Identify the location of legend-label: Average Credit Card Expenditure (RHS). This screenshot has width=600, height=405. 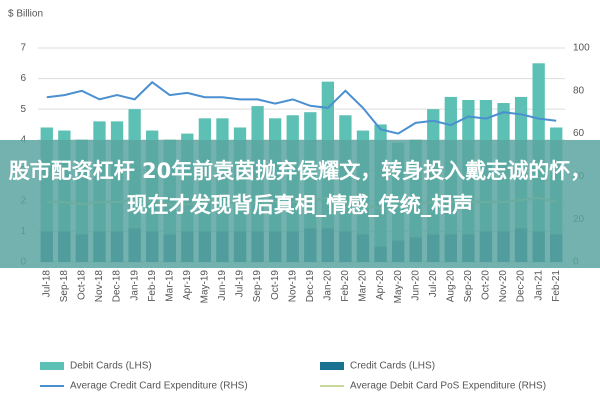
(159, 386).